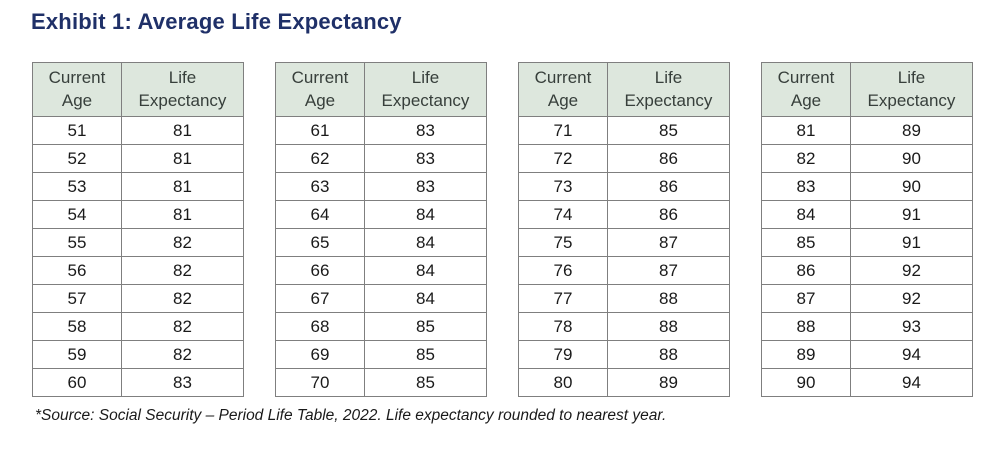  I want to click on age-cell: 73, so click(563, 186).